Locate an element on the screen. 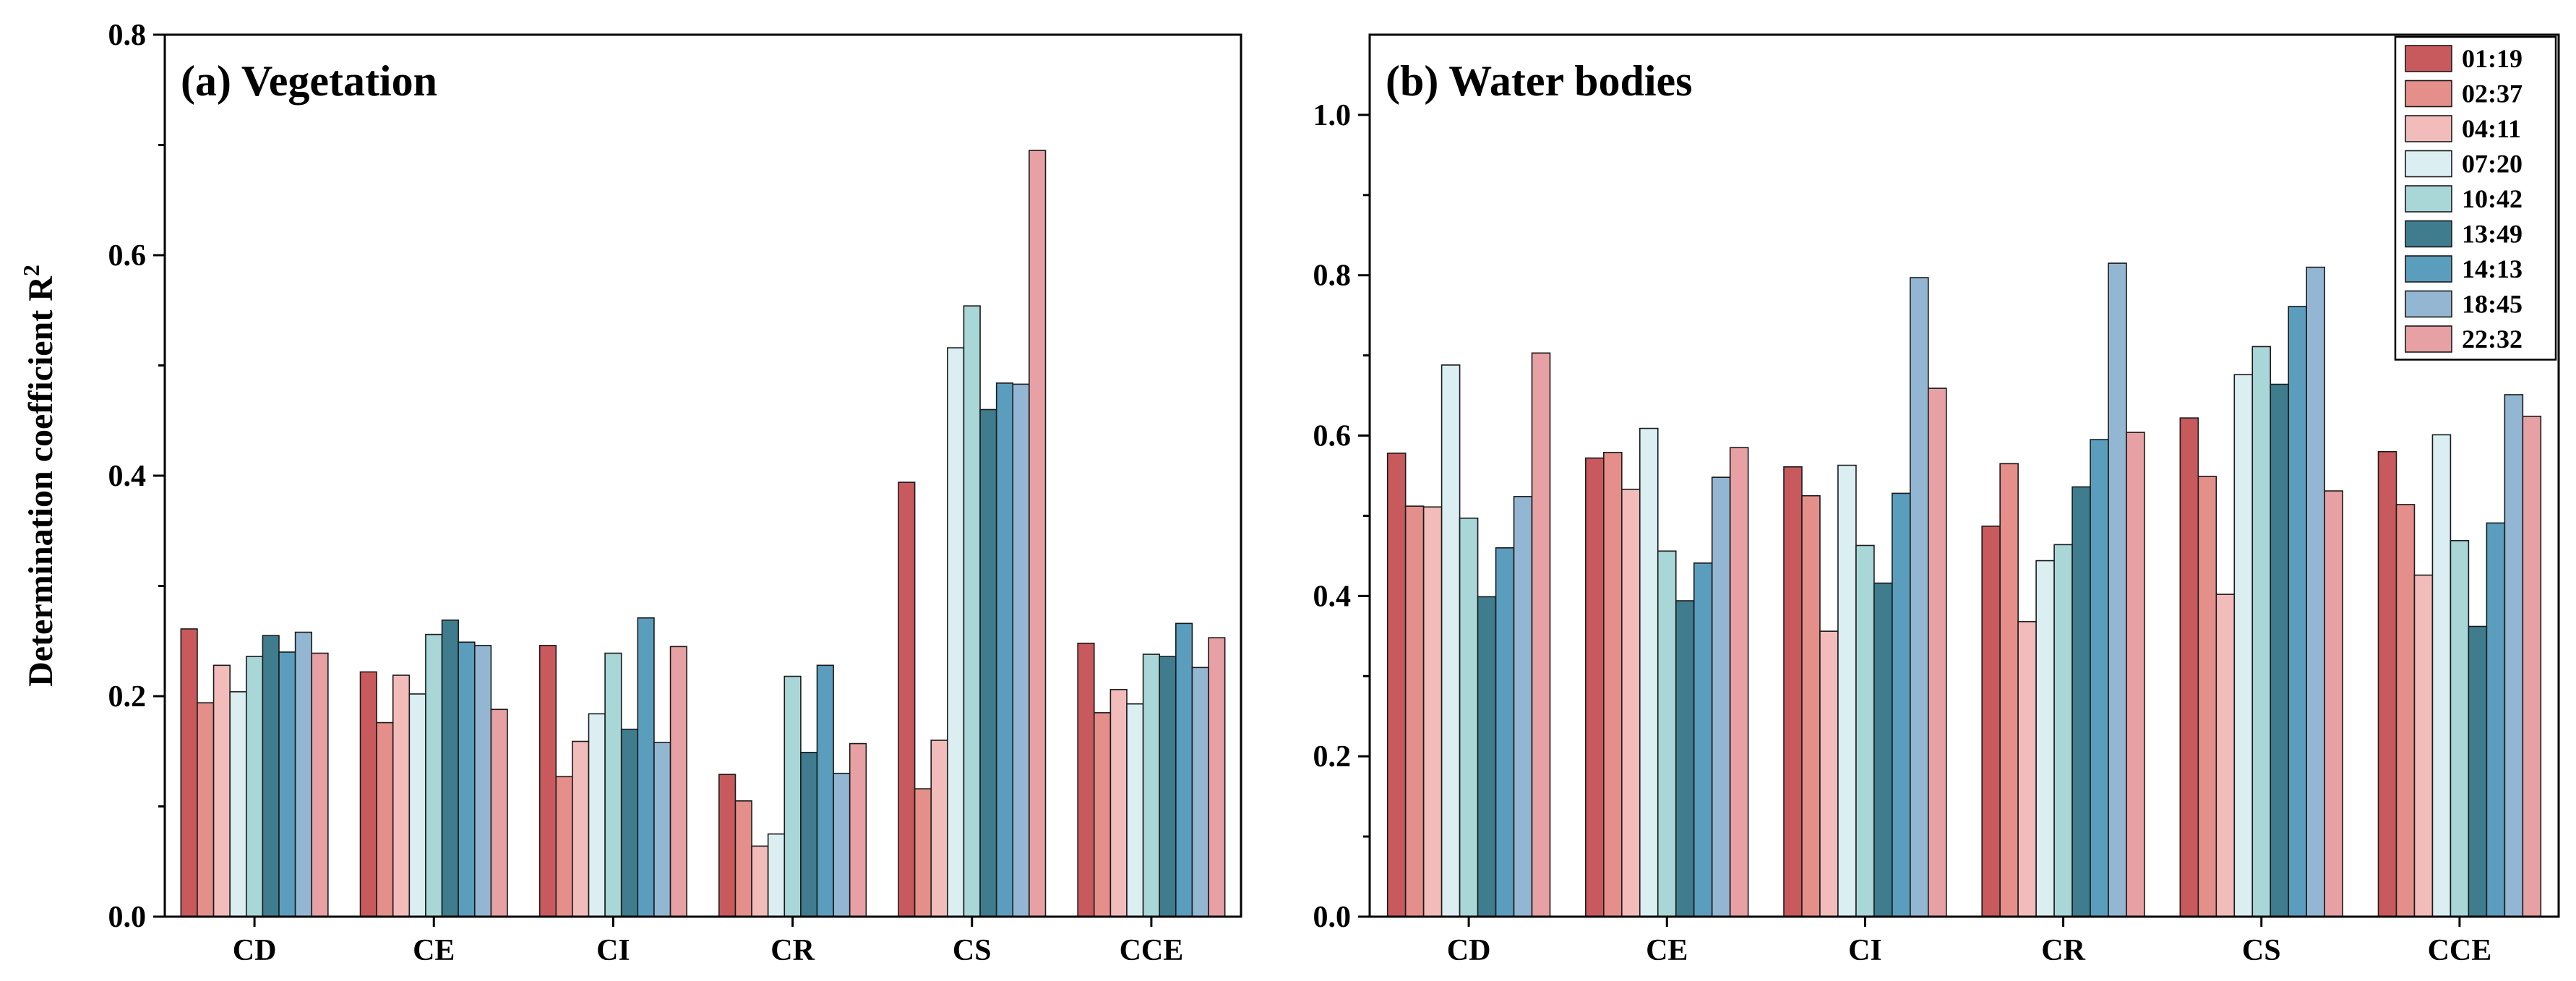  y-axis-label-text: Determination coefficient R is located at coordinates (41, 481).